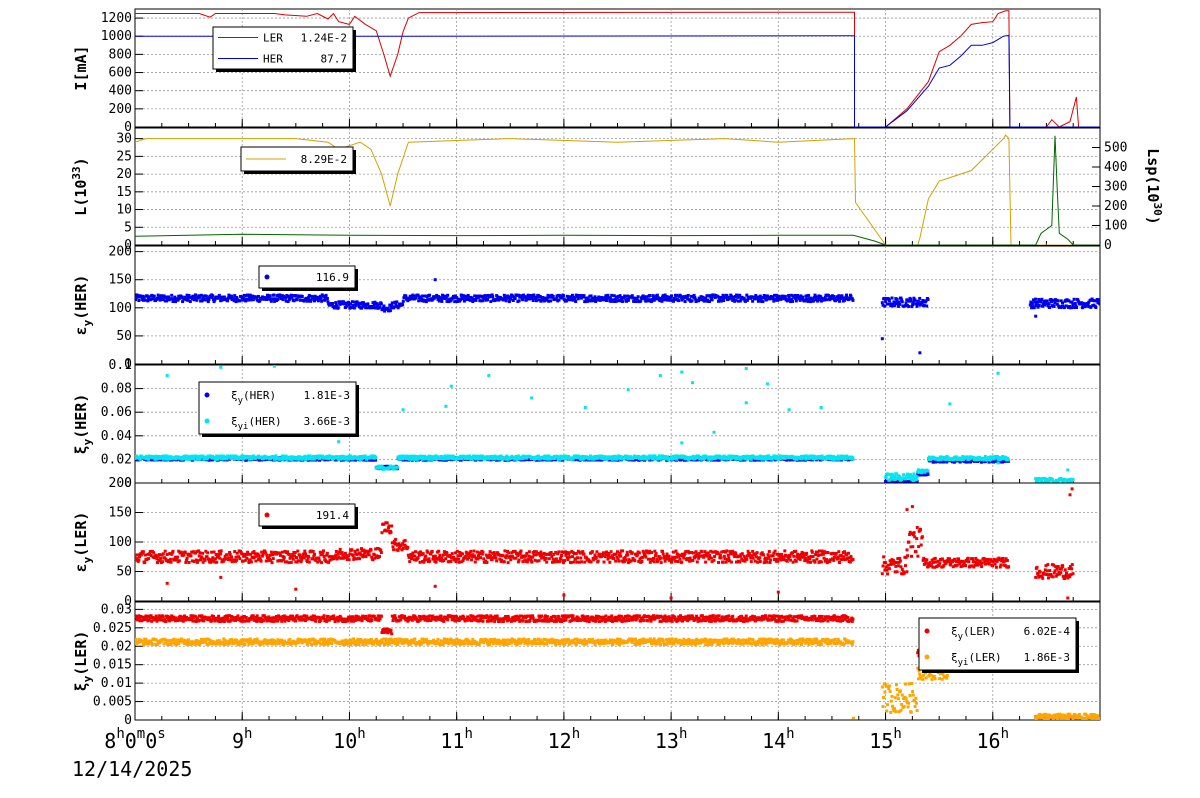 The image size is (1200, 798). Describe the element at coordinates (617, 190) in the screenshot. I see `series-line-lsp` at that location.